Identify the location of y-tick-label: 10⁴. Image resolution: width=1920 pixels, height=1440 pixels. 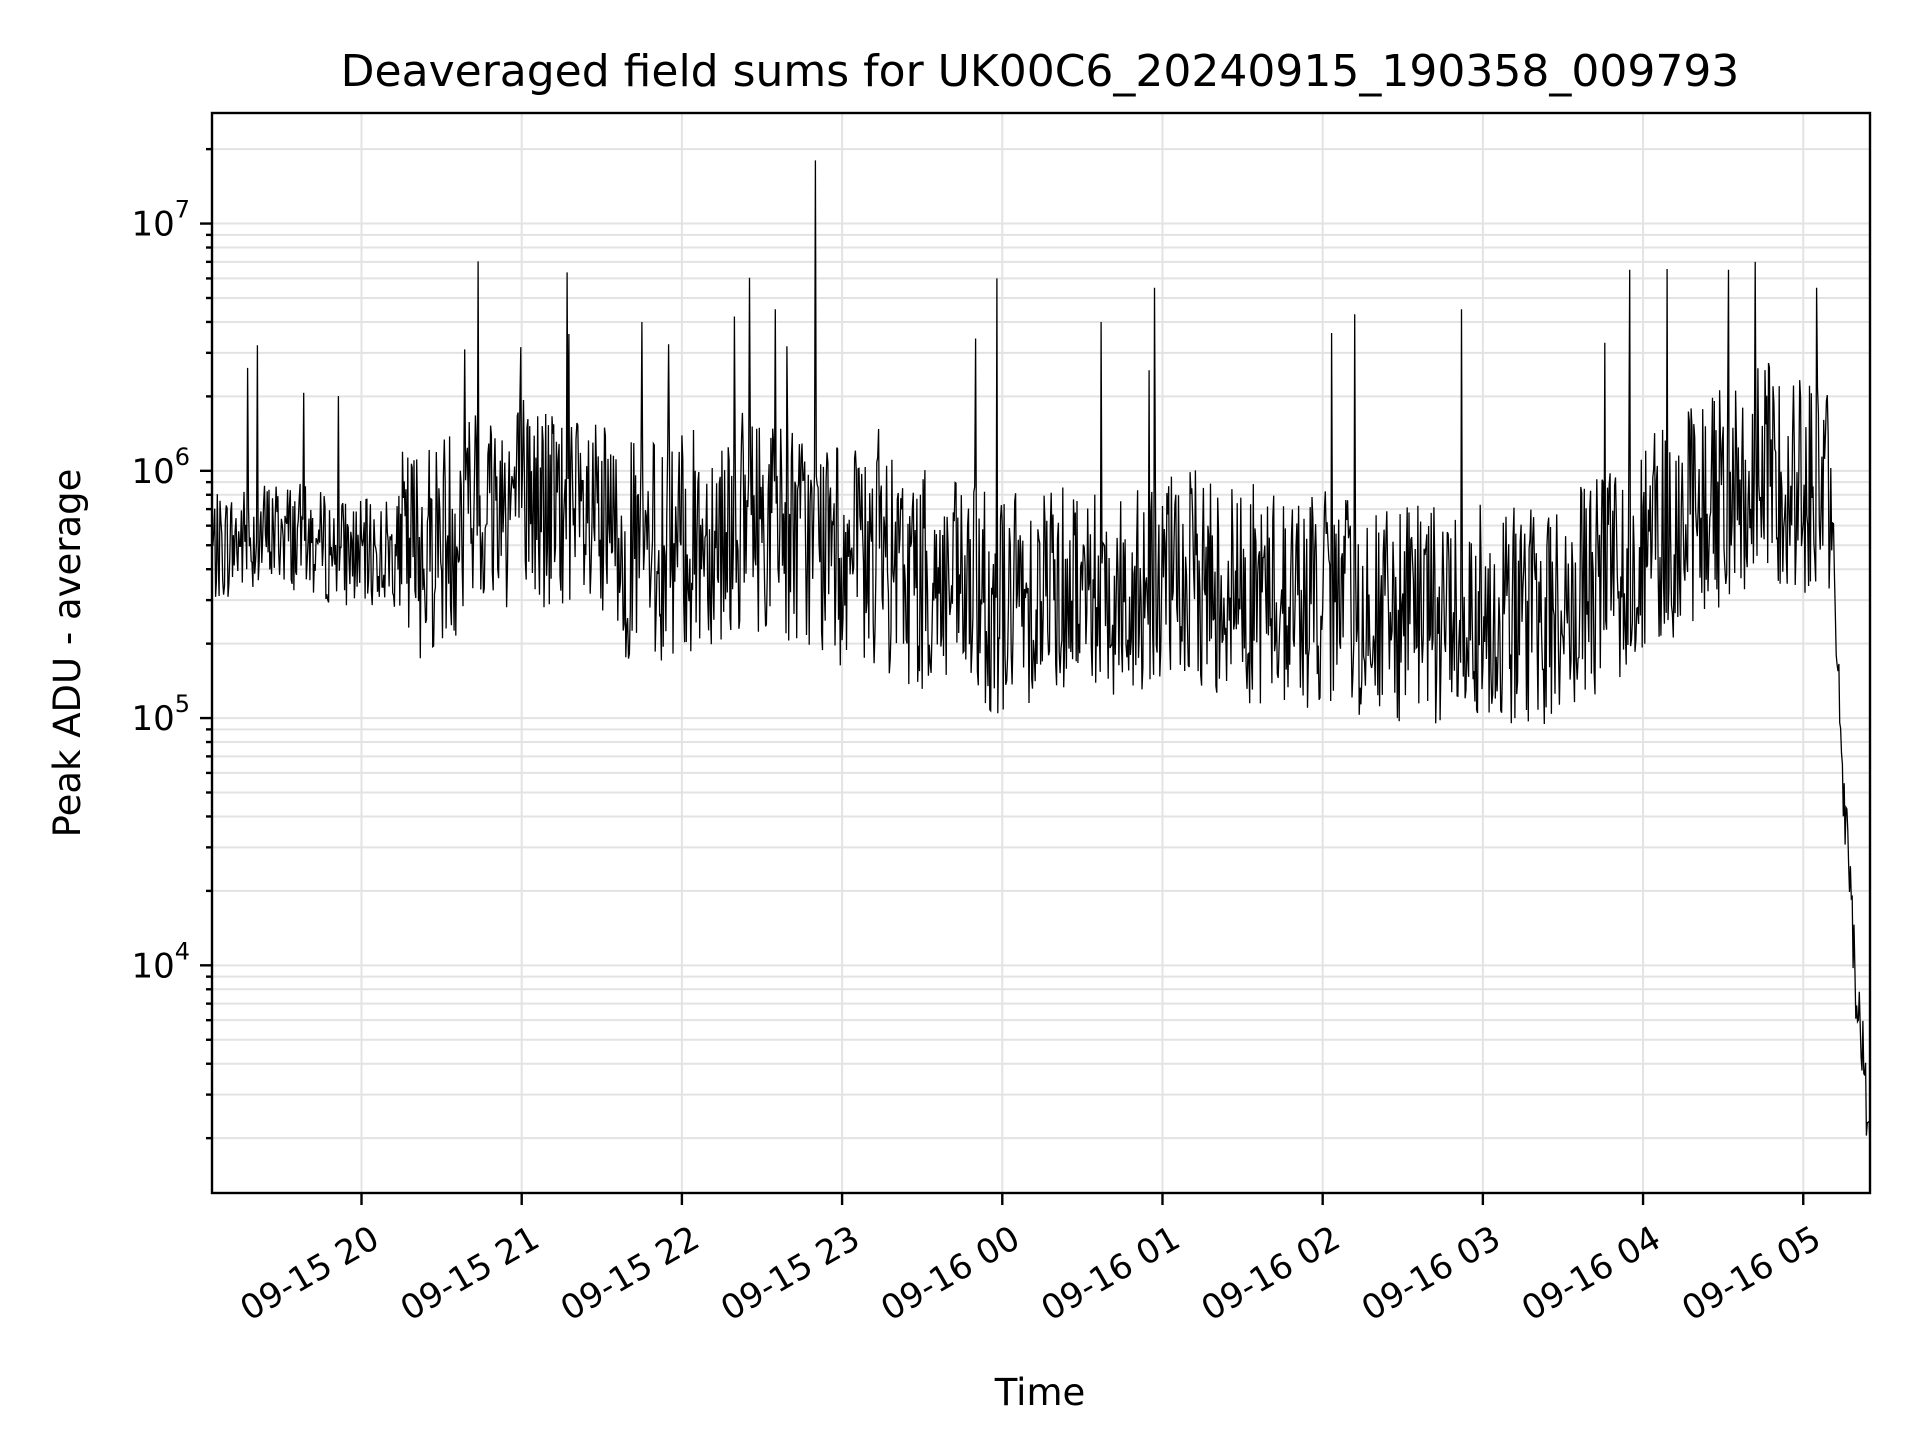
(160, 961).